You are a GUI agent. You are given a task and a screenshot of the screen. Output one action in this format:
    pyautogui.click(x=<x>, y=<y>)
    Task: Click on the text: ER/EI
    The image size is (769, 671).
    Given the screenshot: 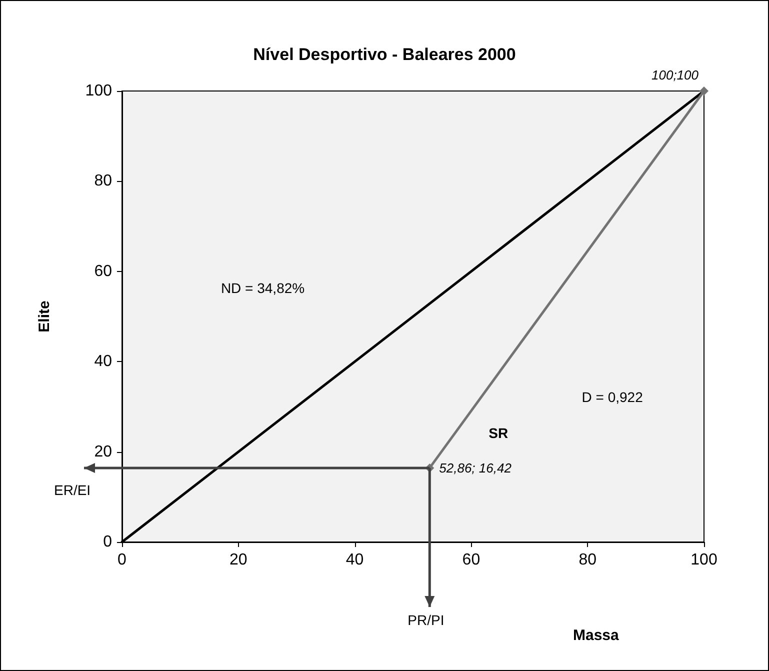 What is the action you would take?
    pyautogui.click(x=72, y=490)
    